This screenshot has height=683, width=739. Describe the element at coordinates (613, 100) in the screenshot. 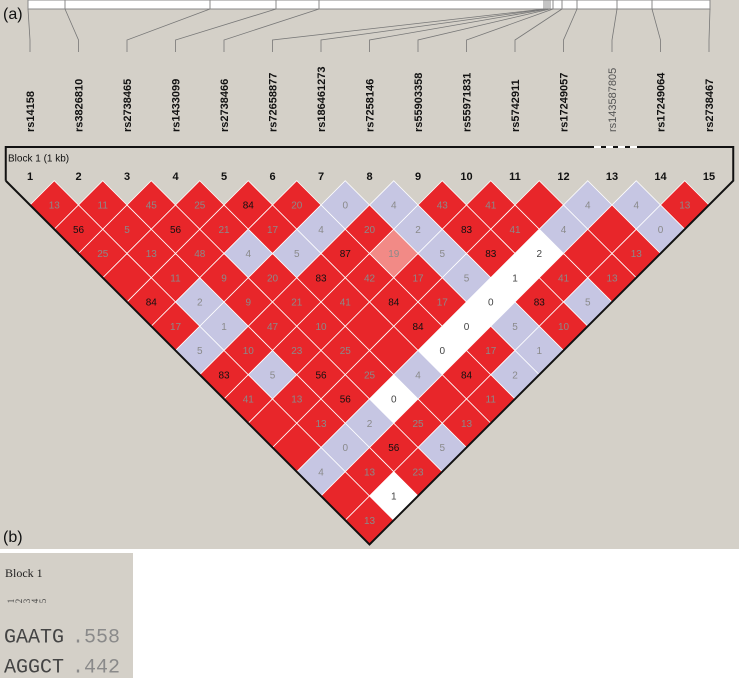

I see `snp-name: rs143587805` at that location.